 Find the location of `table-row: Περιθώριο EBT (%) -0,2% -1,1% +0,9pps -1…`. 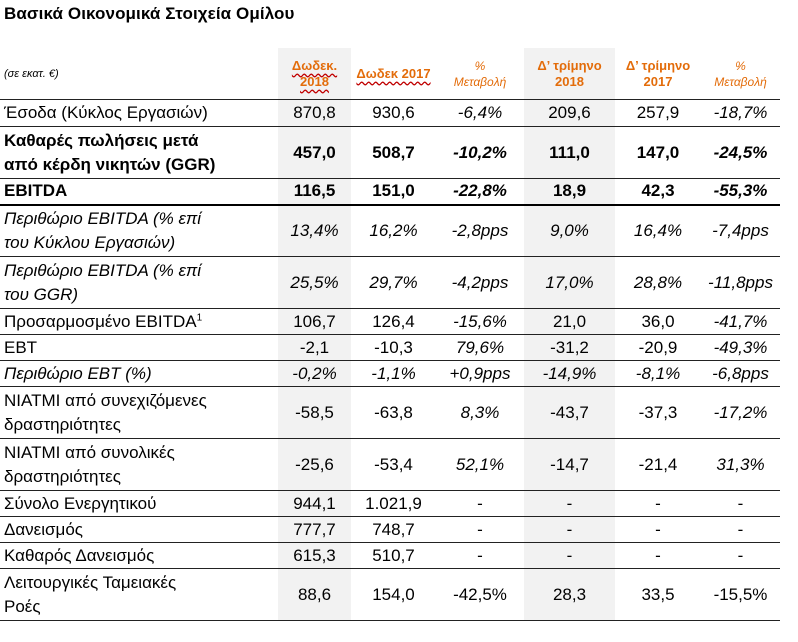

table-row: Περιθώριο EBT (%) -0,2% -1,1% +0,9pps -1… is located at coordinates (390, 373).